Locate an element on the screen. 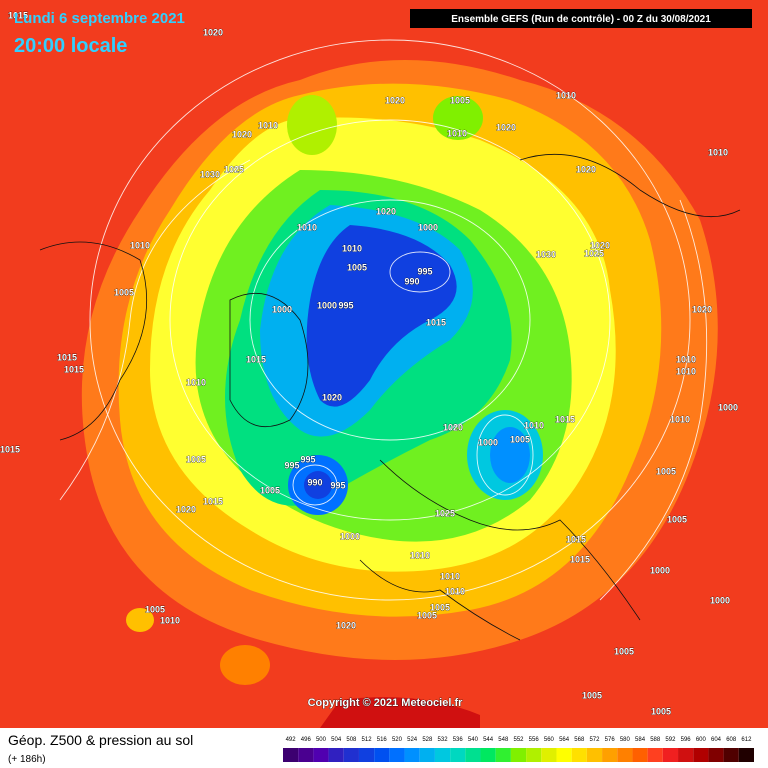  colorbar-tick: 560 is located at coordinates (549, 740).